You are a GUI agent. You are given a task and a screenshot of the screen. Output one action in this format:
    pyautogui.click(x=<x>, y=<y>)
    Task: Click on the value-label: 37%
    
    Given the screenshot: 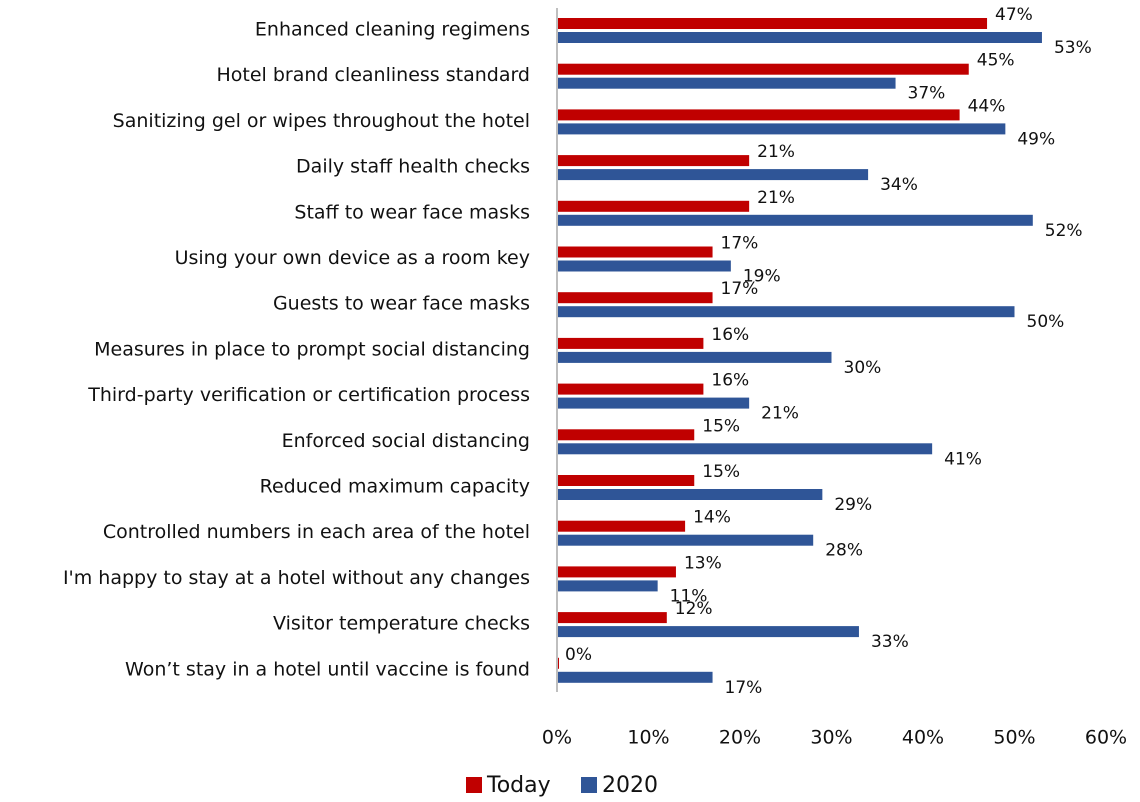 What is the action you would take?
    pyautogui.click(x=927, y=94)
    